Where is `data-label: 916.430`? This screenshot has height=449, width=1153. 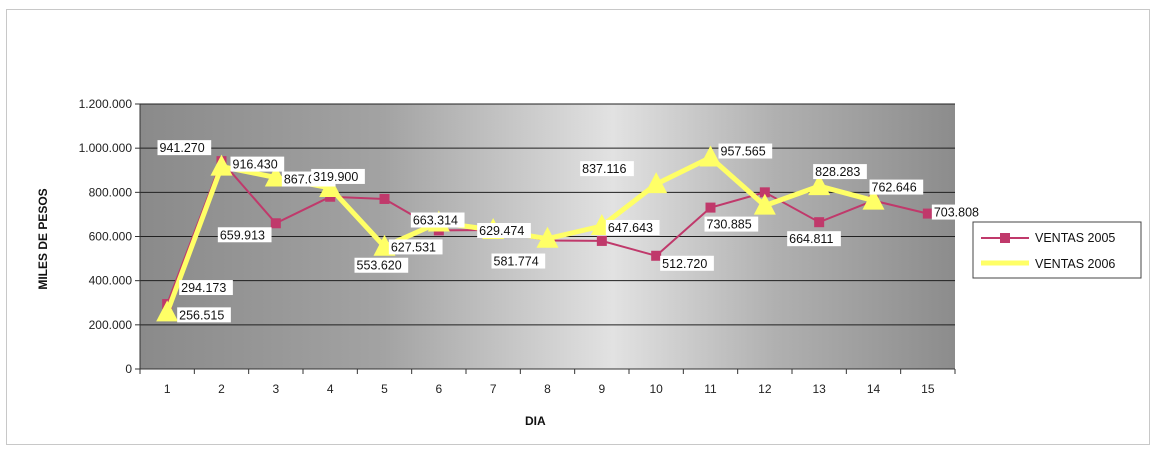
data-label: 916.430 is located at coordinates (255, 165).